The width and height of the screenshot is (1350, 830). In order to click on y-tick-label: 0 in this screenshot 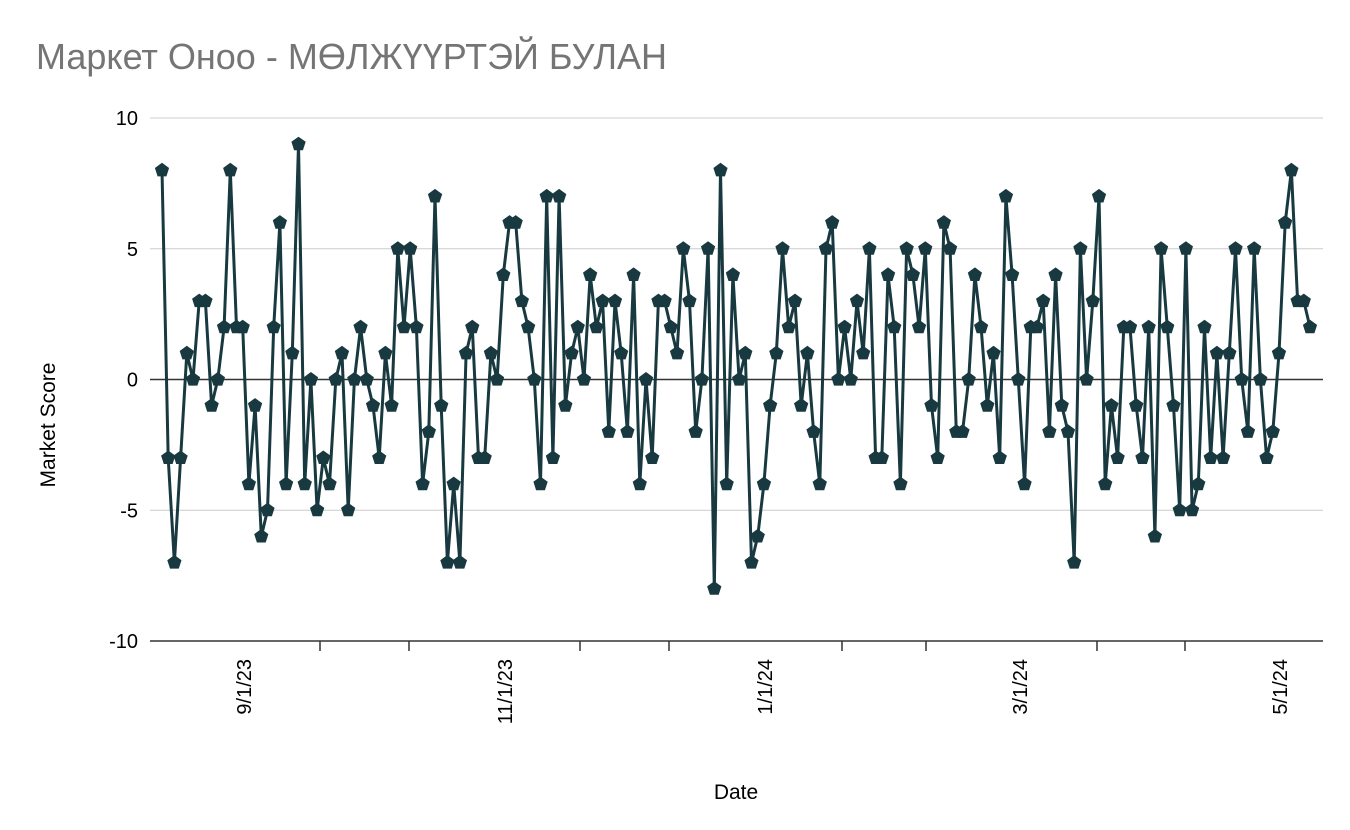, I will do `click(132, 381)`.